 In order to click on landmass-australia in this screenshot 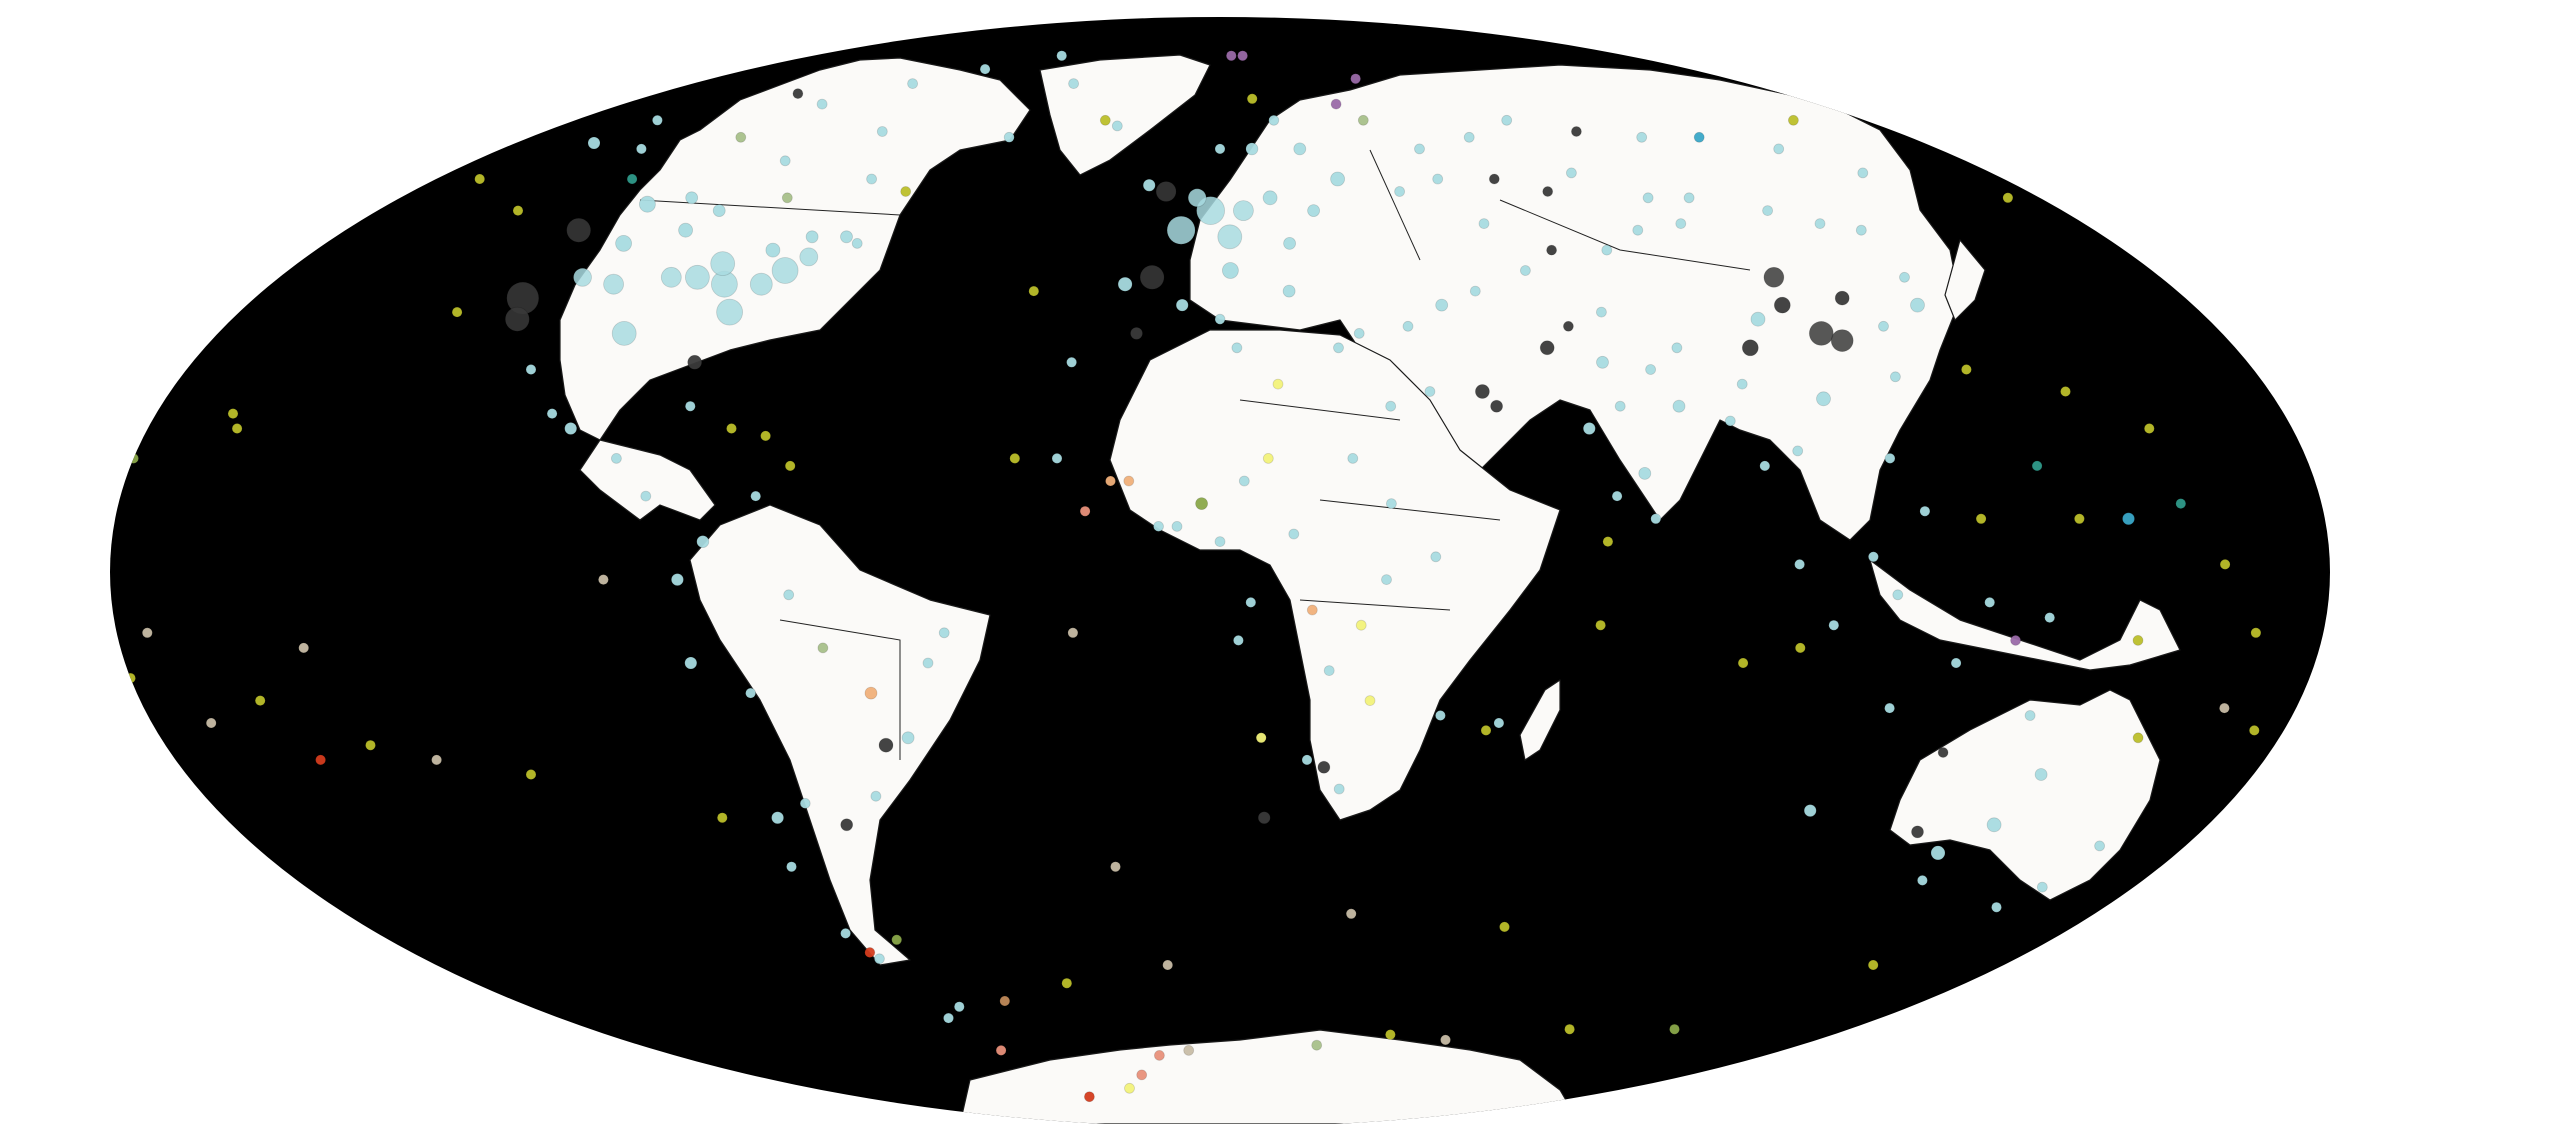, I will do `click(2025, 795)`.